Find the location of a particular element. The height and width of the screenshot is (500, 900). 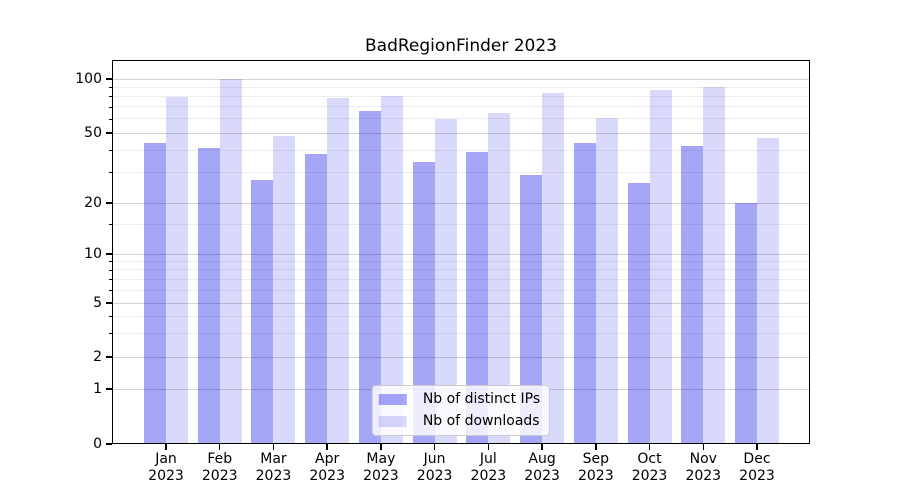

x-tick-label-oct: Oct 2023 is located at coordinates (649, 467).